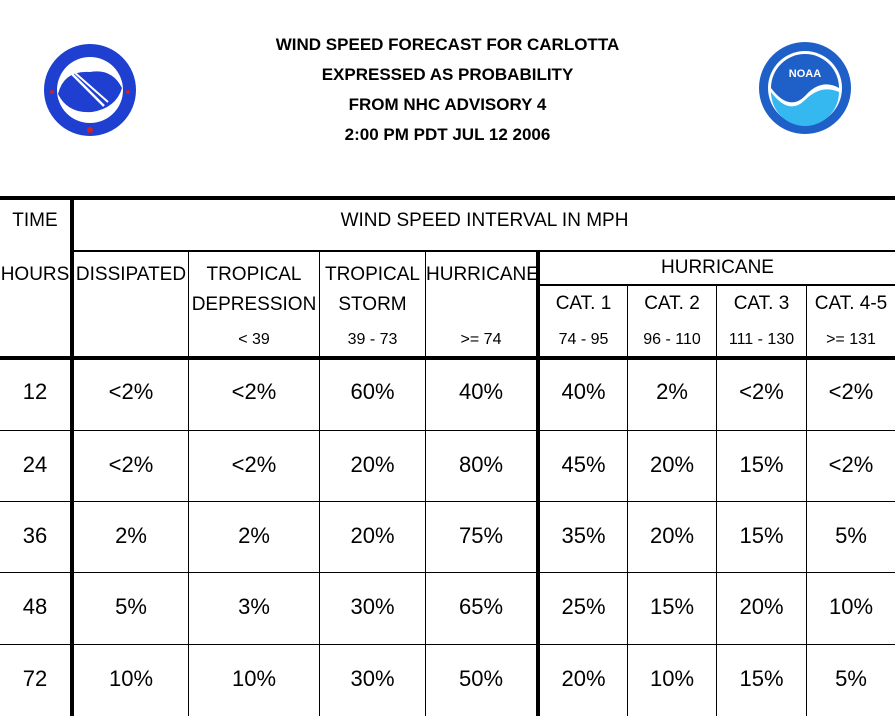 This screenshot has height=716, width=895. I want to click on col-header-cat2: CAT. 2, so click(672, 303).